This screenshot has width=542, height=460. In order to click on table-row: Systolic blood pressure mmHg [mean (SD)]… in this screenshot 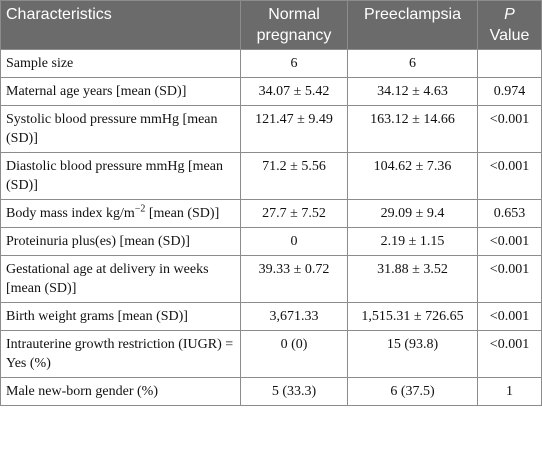, I will do `click(271, 129)`.